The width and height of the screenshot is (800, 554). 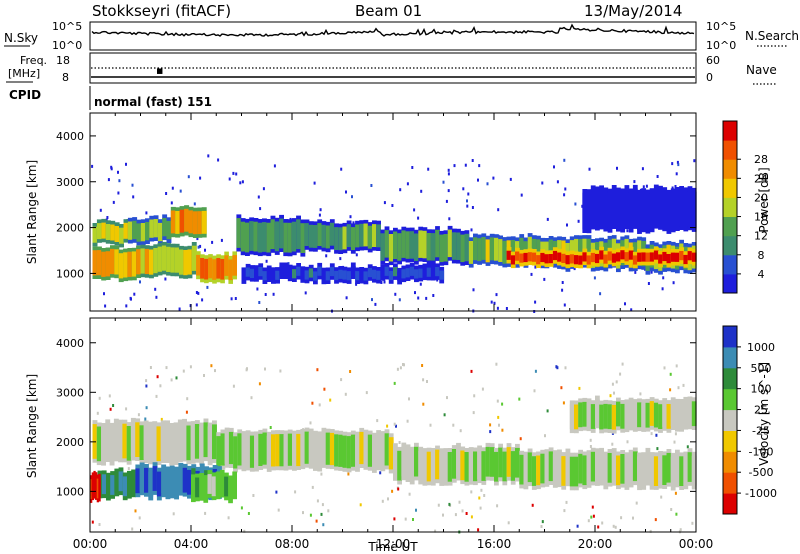 I want to click on colorbar-tick-label: 20, so click(x=761, y=197).